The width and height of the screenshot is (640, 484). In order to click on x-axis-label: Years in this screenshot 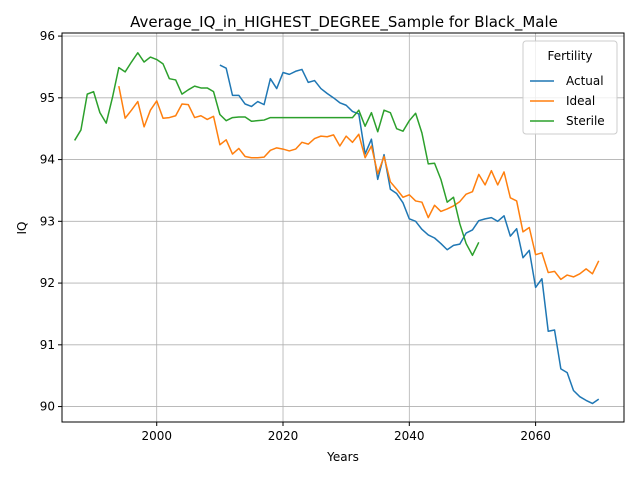, I will do `click(342, 457)`.